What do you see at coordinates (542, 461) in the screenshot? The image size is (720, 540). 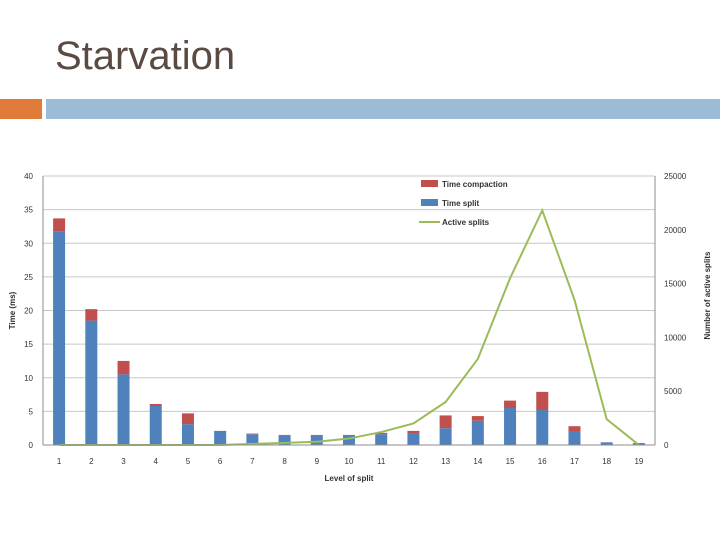 I see `x-tick-label: 16` at bounding box center [542, 461].